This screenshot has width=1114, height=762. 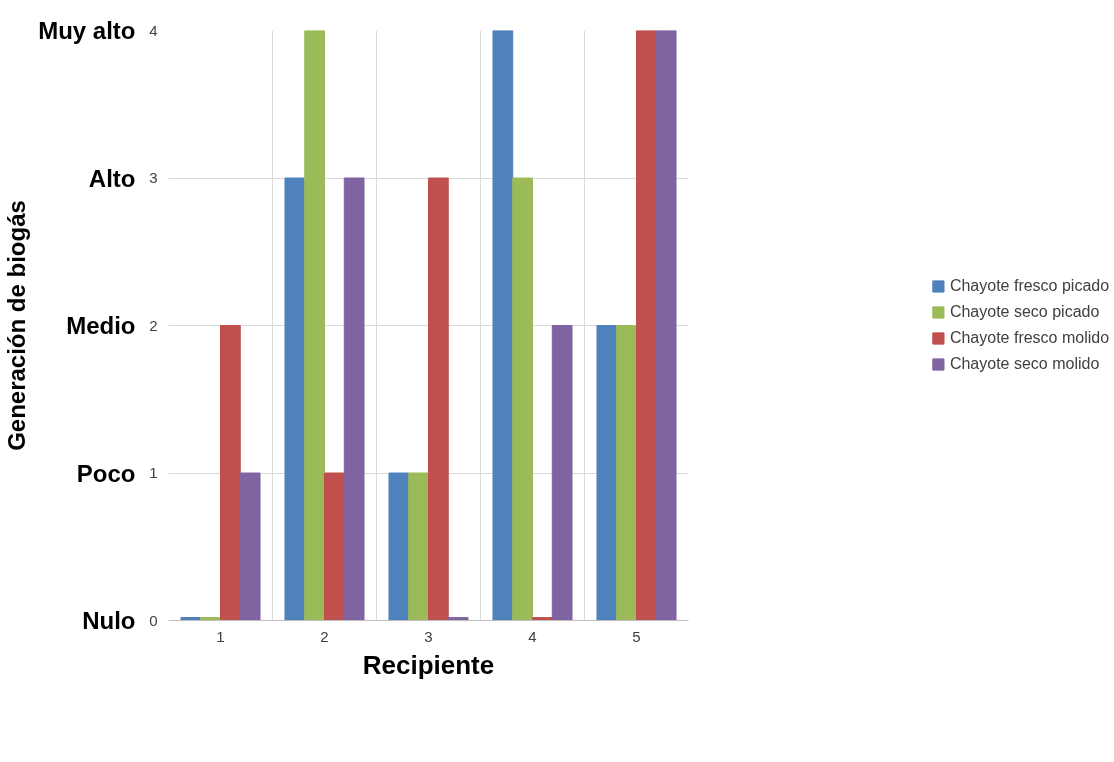 I want to click on y2-axis-title: Generación de biogás, so click(x=17, y=325).